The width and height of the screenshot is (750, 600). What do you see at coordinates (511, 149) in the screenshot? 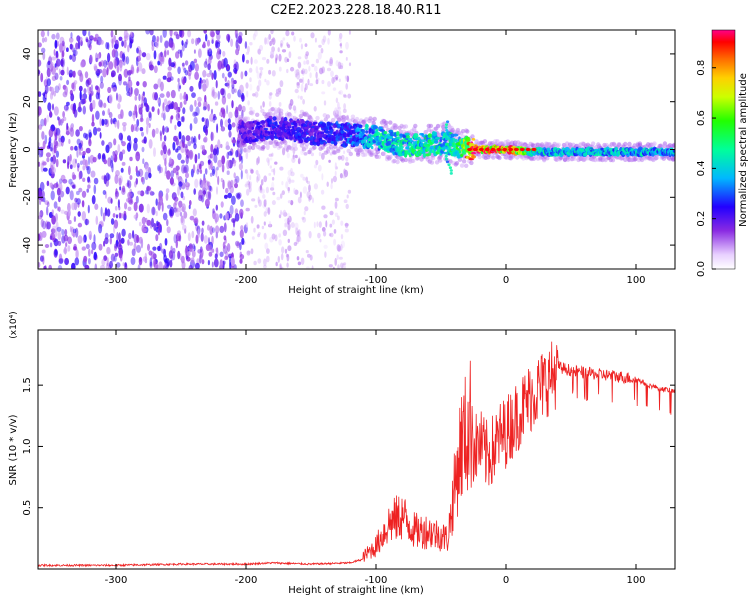
I see `signal-peak` at bounding box center [511, 149].